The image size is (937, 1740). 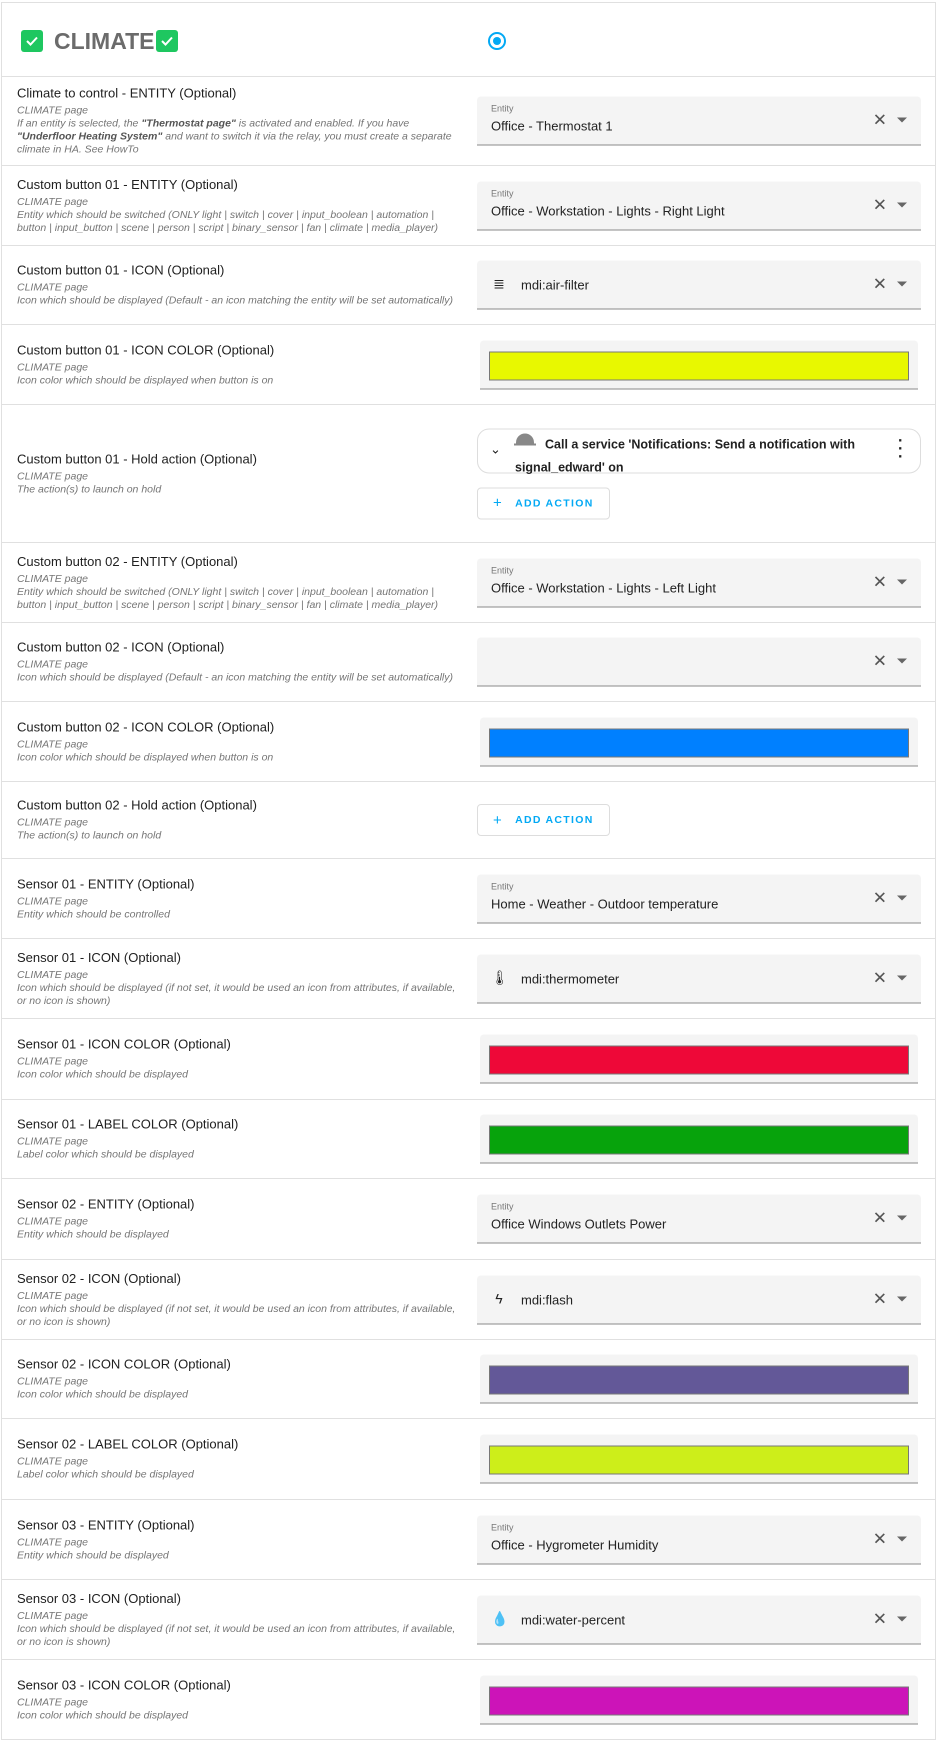 I want to click on row-help-text: The action(s) to launch on hold, so click(x=239, y=489).